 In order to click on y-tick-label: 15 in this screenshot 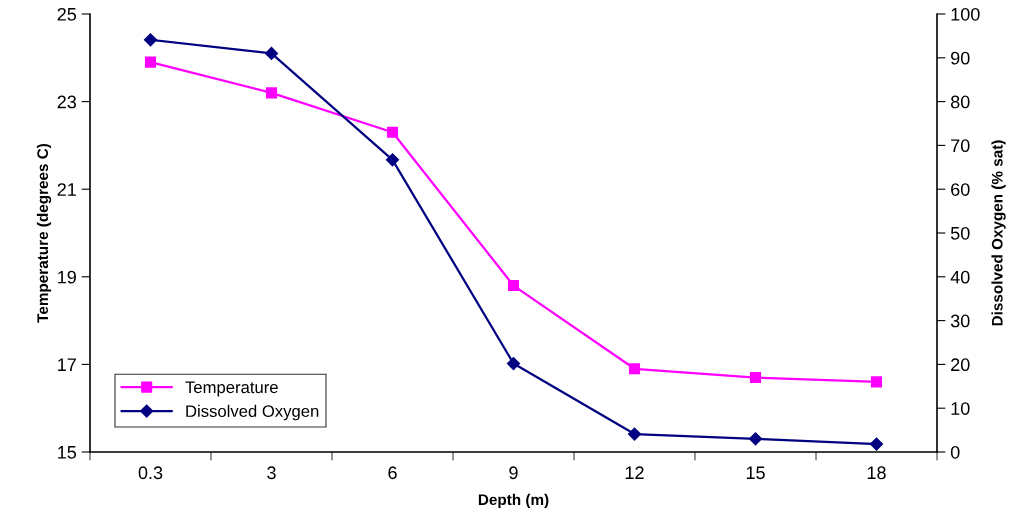, I will do `click(67, 452)`.